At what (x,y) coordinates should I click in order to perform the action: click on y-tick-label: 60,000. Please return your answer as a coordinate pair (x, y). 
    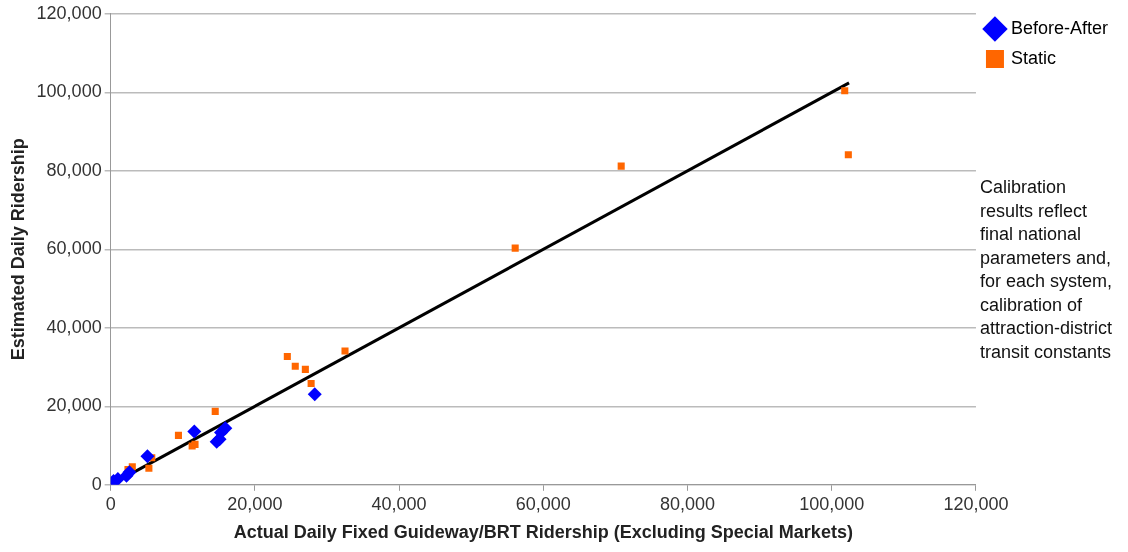
    Looking at the image, I should click on (74, 248).